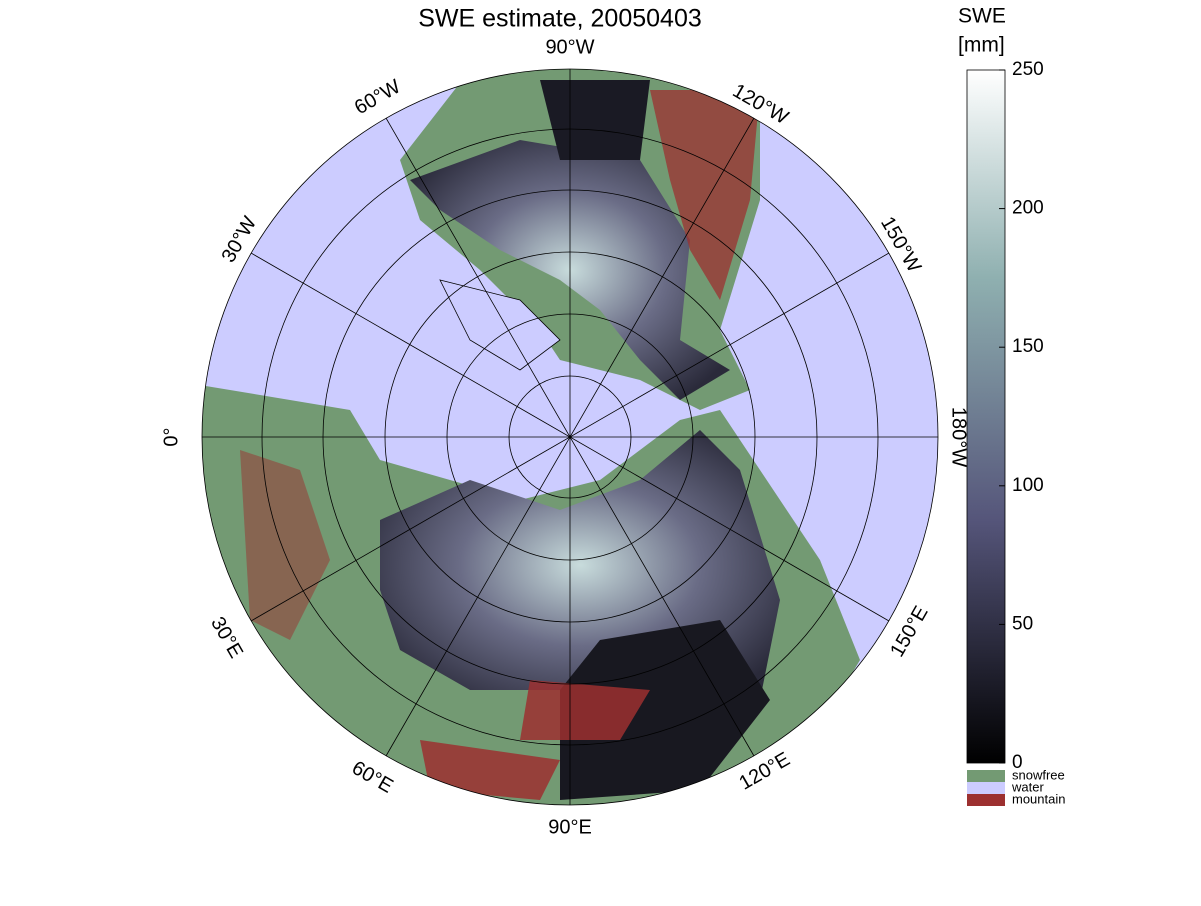 Image resolution: width=1201 pixels, height=906 pixels. I want to click on lon-label: 180°W, so click(959, 437).